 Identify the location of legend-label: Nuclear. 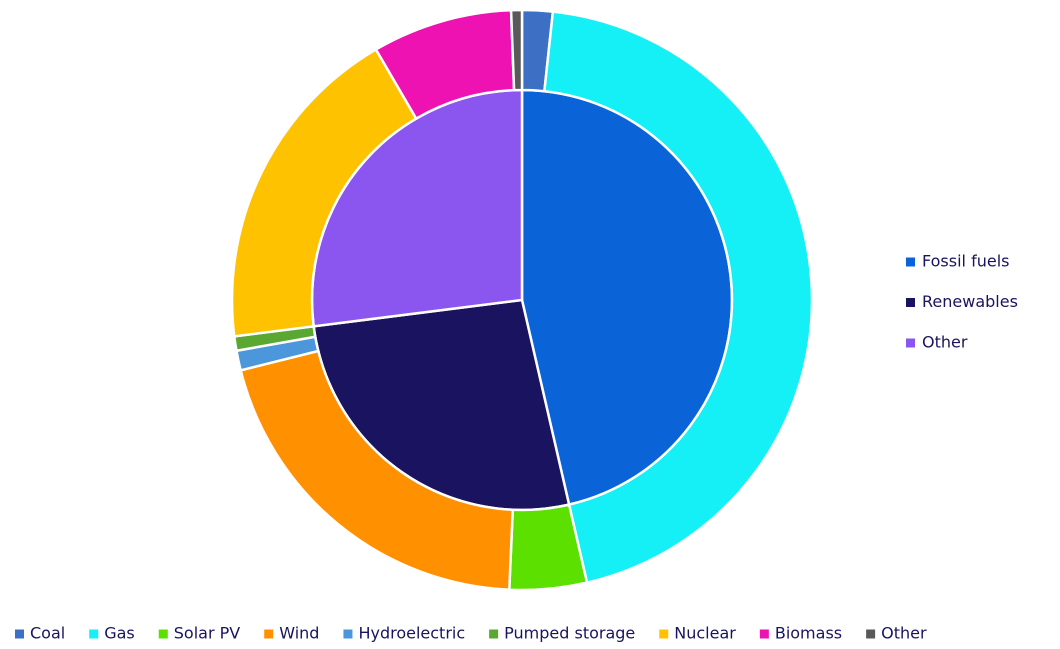
(705, 633).